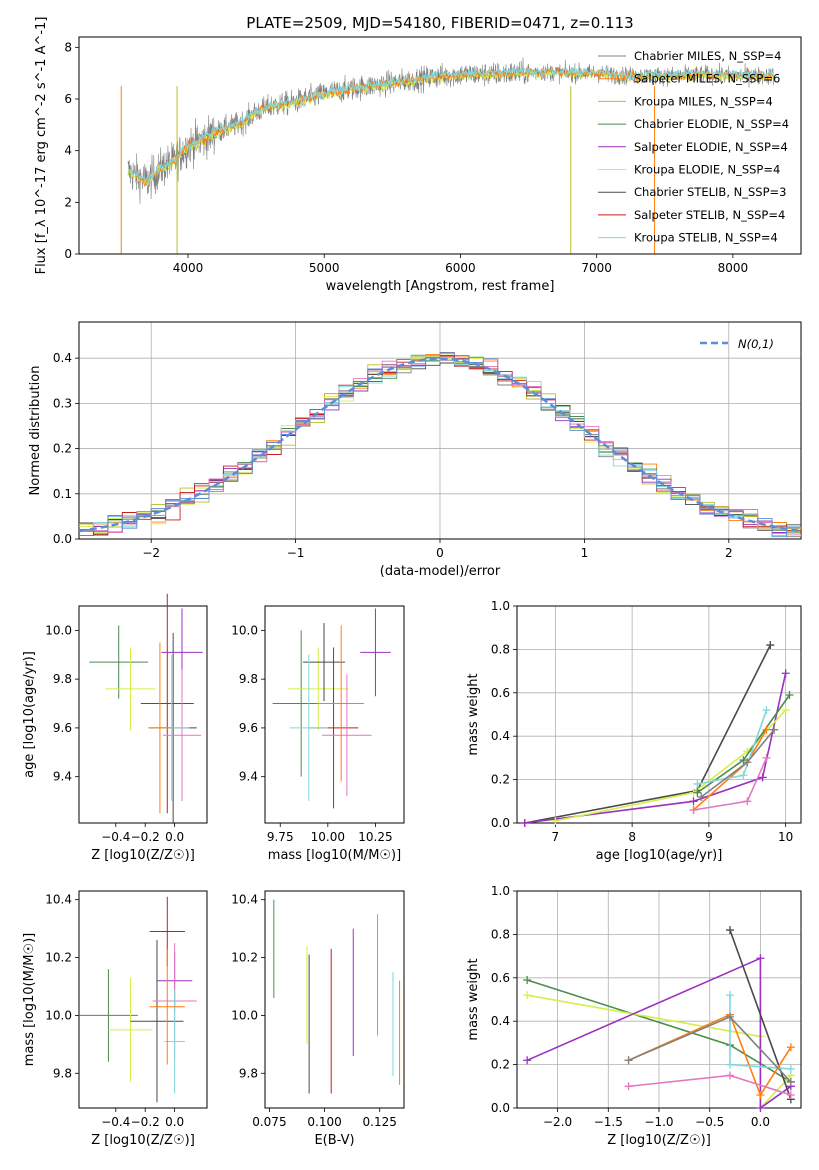  Describe the element at coordinates (596, 268) in the screenshot. I see `x-tick-label: 7000` at that location.